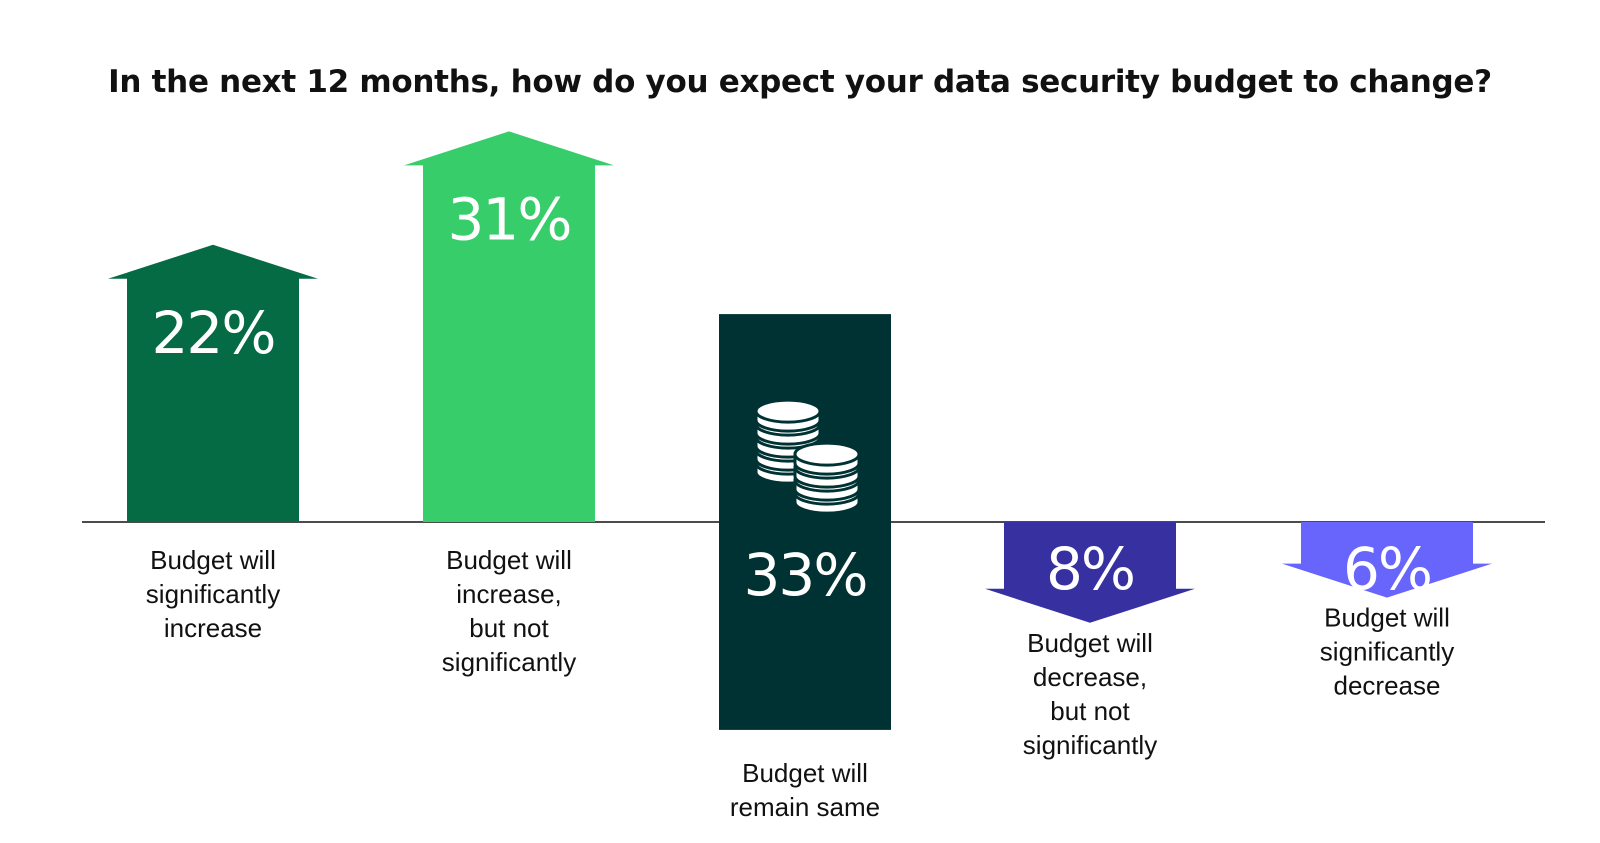 This screenshot has height=843, width=1600. I want to click on category-label-2-line-1: Budget will, so click(509, 560).